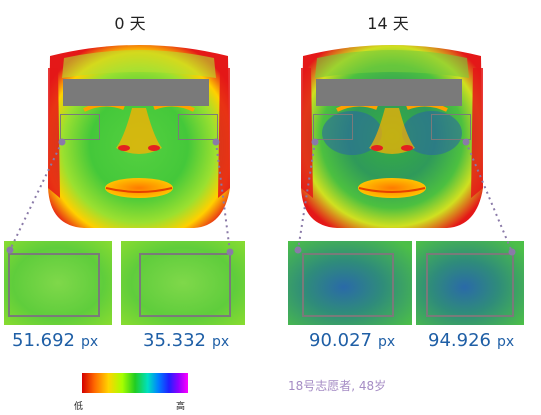  What do you see at coordinates (388, 23) in the screenshot?
I see `day-14-title: 14 天` at bounding box center [388, 23].